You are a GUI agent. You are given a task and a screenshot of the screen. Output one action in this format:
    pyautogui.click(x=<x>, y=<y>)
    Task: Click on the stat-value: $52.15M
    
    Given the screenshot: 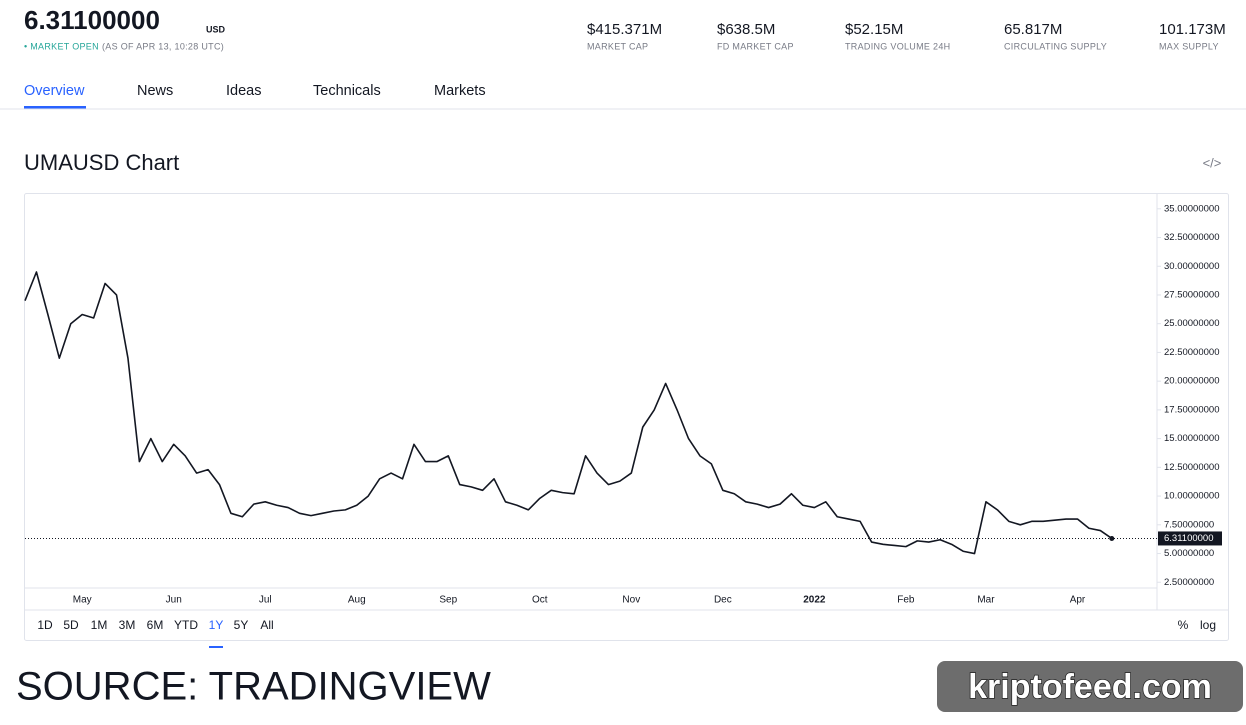 What is the action you would take?
    pyautogui.click(x=874, y=29)
    